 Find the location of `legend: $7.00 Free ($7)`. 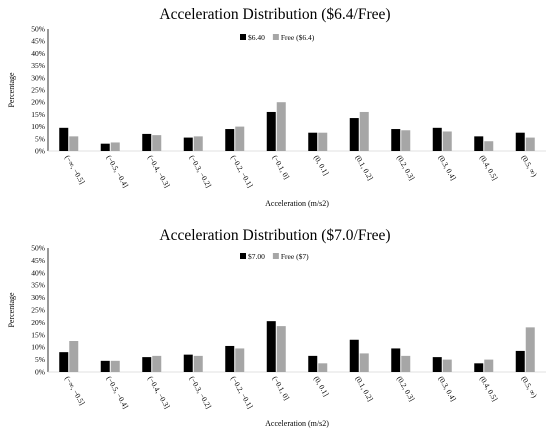

legend: $7.00 Free ($7) is located at coordinates (274, 256).